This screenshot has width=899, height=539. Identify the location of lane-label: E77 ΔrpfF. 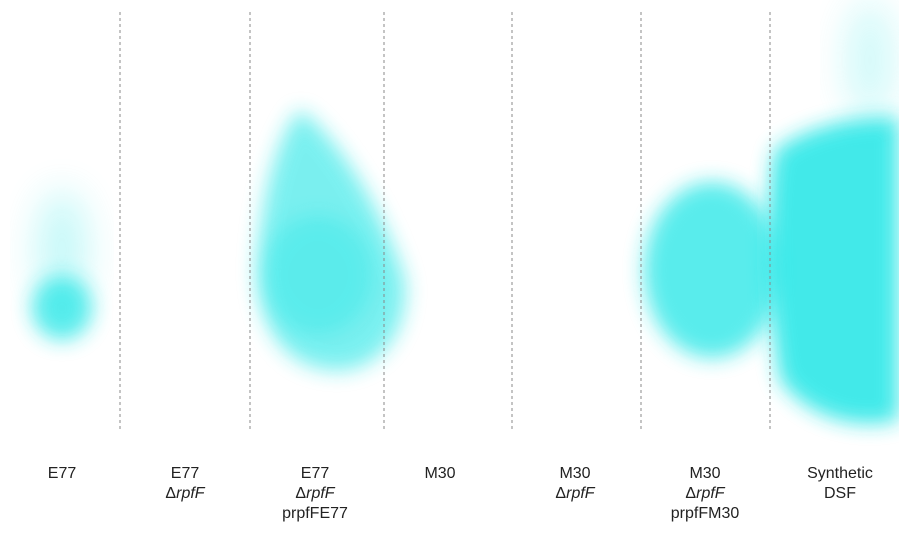
(185, 484).